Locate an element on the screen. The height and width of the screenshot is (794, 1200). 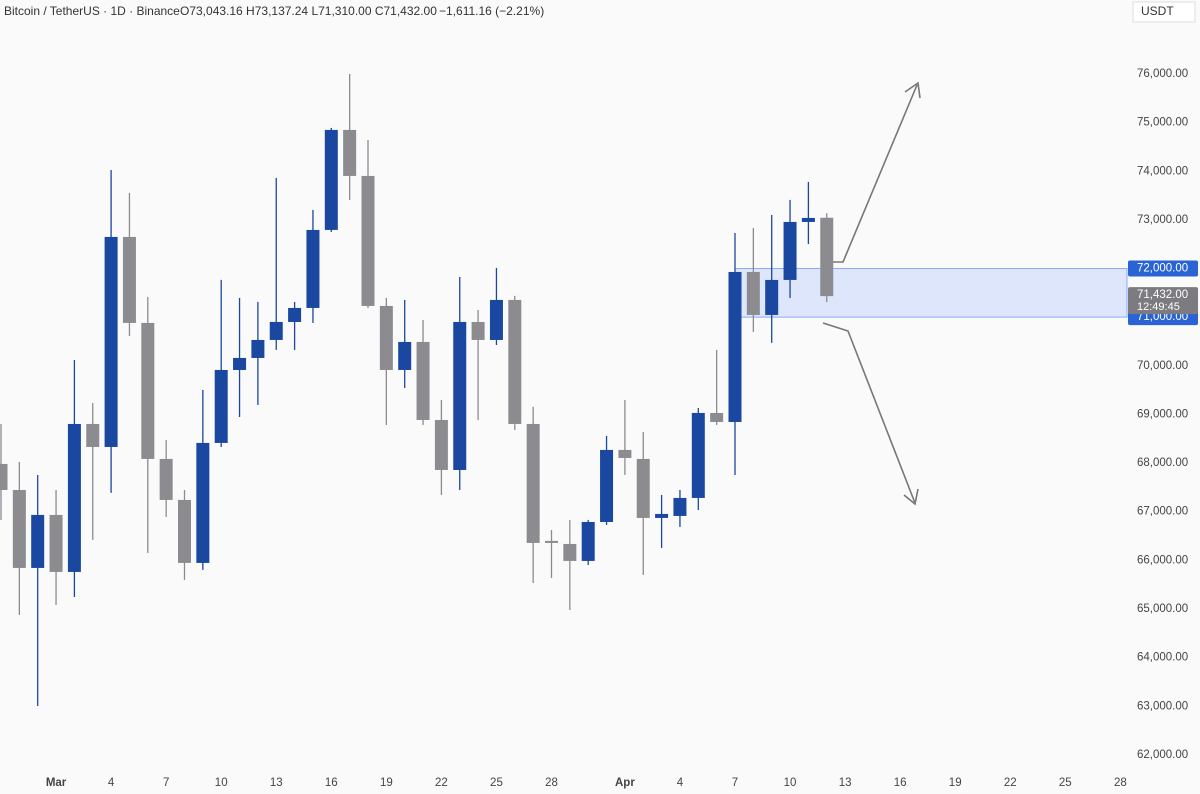
y-tick-label: 73,000.00 is located at coordinates (1162, 220).